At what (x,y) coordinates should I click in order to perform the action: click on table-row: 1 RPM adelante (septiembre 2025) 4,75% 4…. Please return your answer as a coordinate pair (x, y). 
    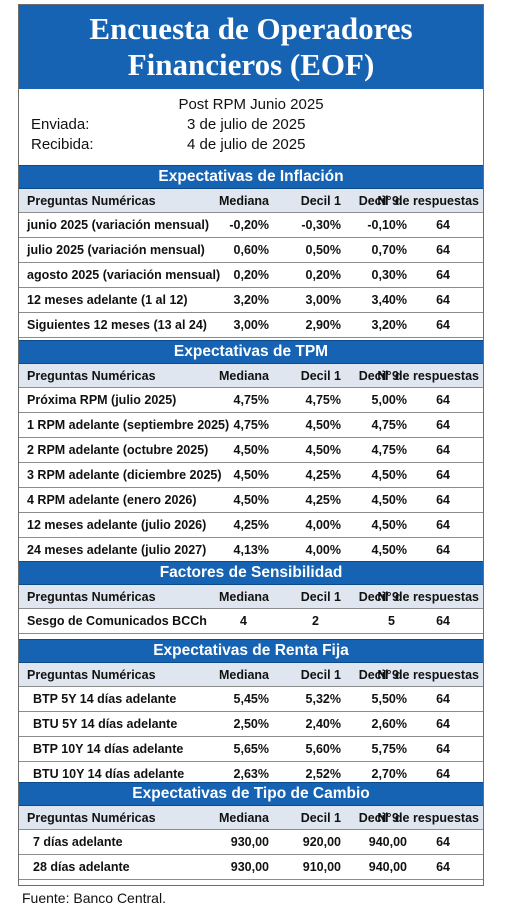
    Looking at the image, I should click on (251, 425).